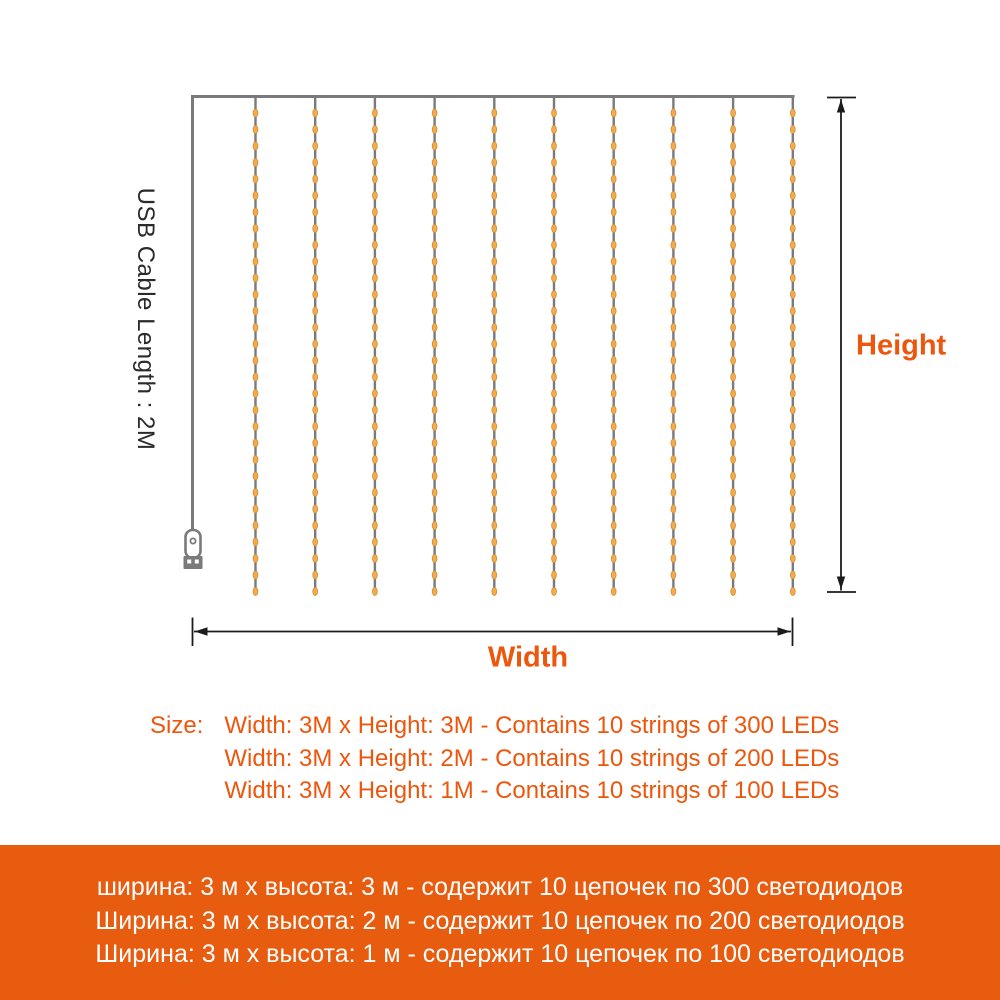 The width and height of the screenshot is (1000, 1000). I want to click on width-label: Width, so click(528, 657).